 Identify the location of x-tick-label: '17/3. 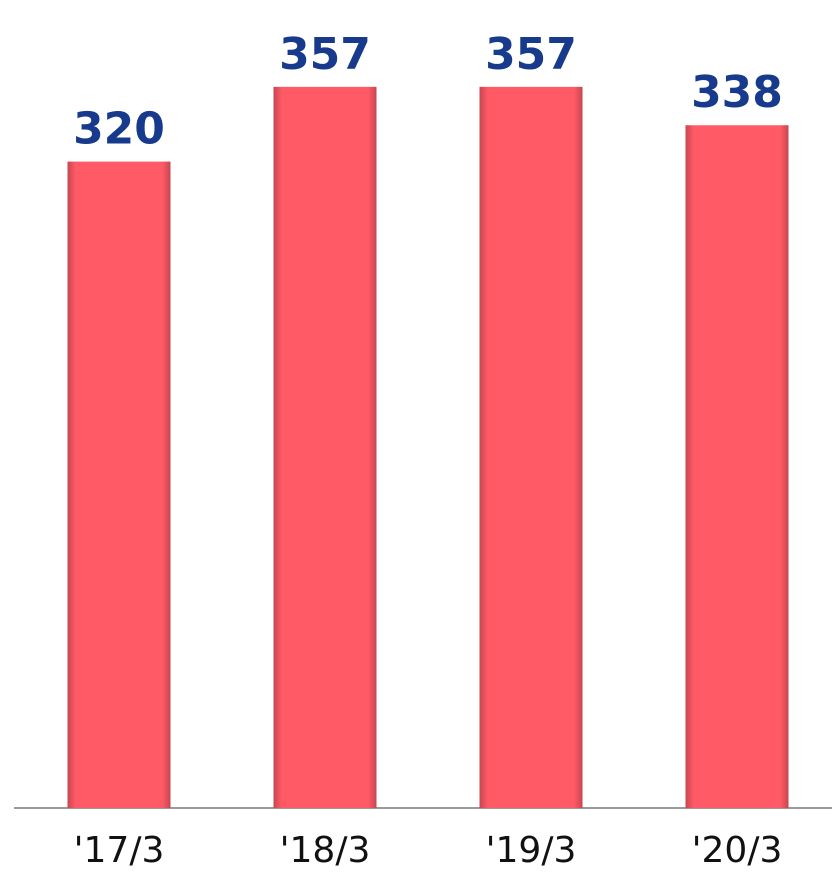
(119, 850).